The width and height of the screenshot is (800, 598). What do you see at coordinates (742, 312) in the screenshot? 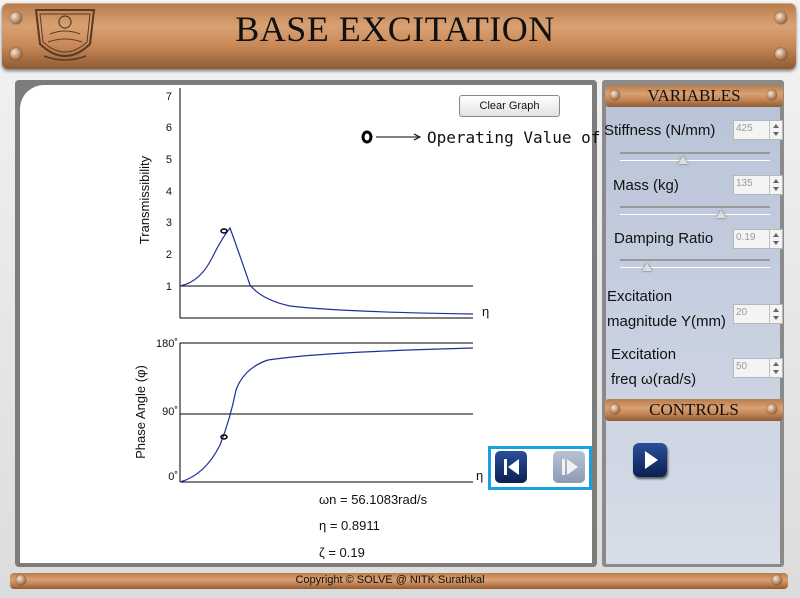
I see `excitation-magnitude-value: 20` at bounding box center [742, 312].